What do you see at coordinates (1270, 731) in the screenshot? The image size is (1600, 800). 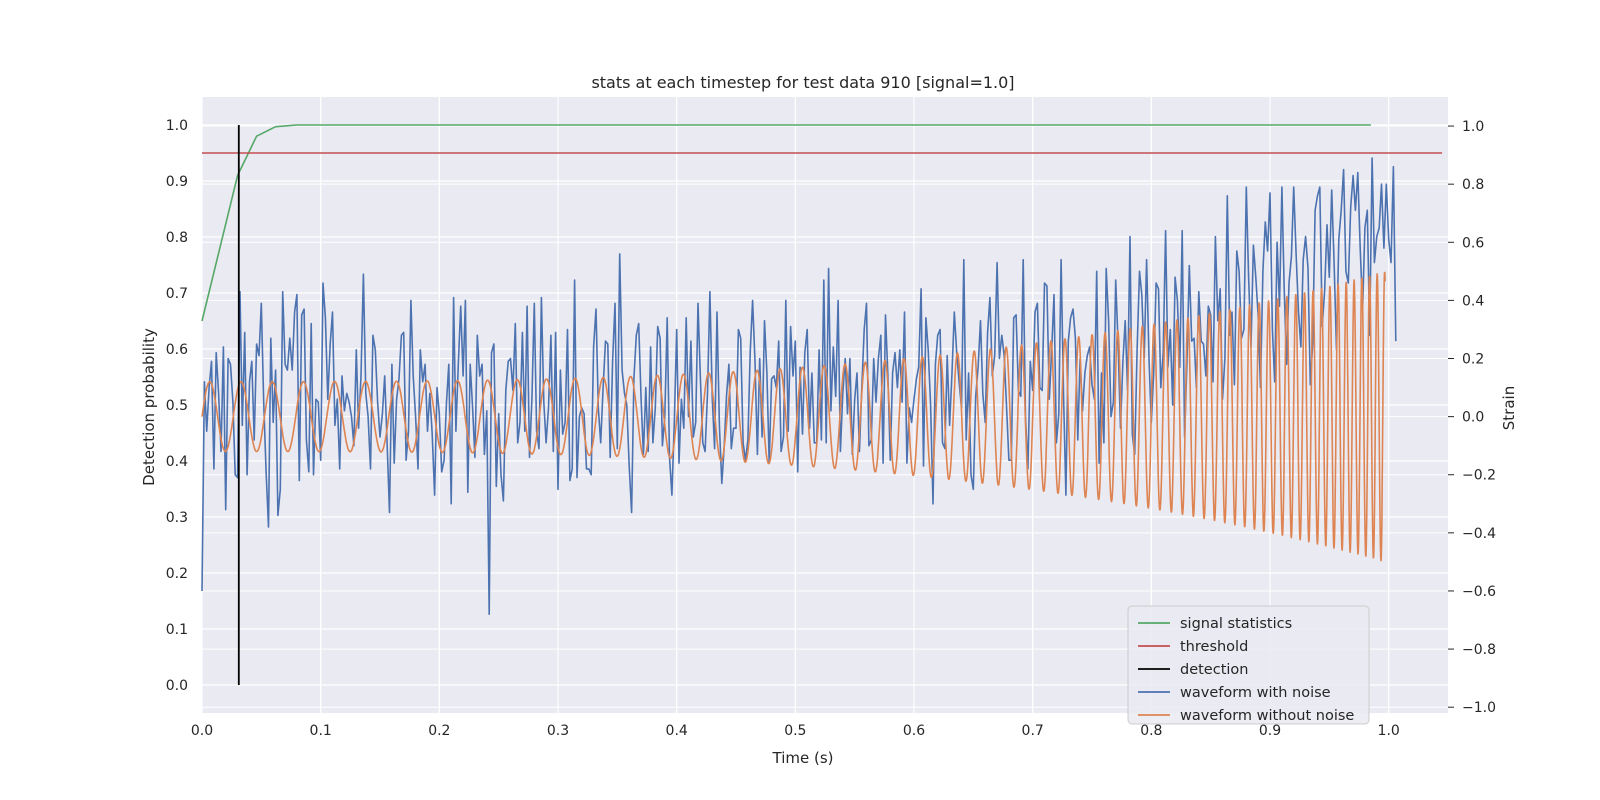 I see `x-tick-label: 0.9` at bounding box center [1270, 731].